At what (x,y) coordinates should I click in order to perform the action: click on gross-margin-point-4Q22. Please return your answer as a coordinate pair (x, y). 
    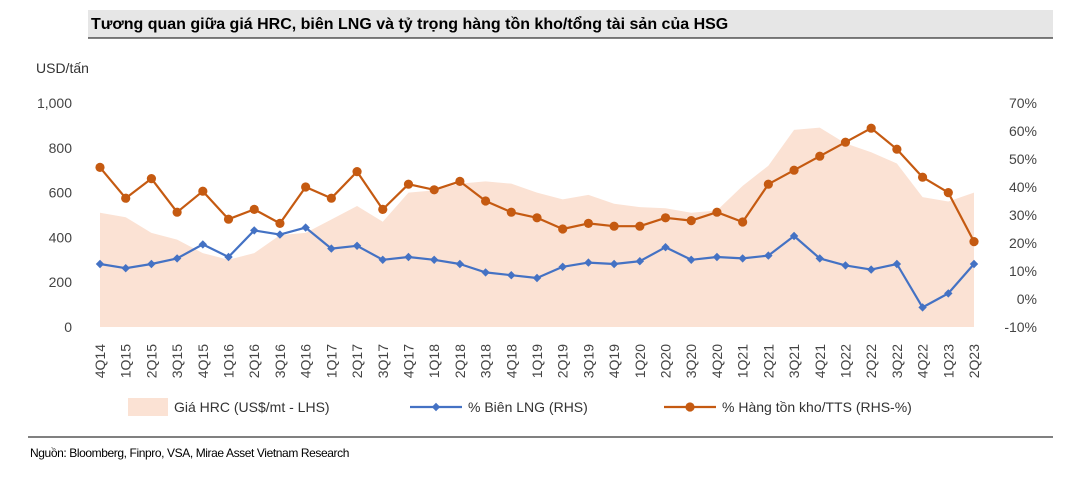
    Looking at the image, I should click on (922, 307).